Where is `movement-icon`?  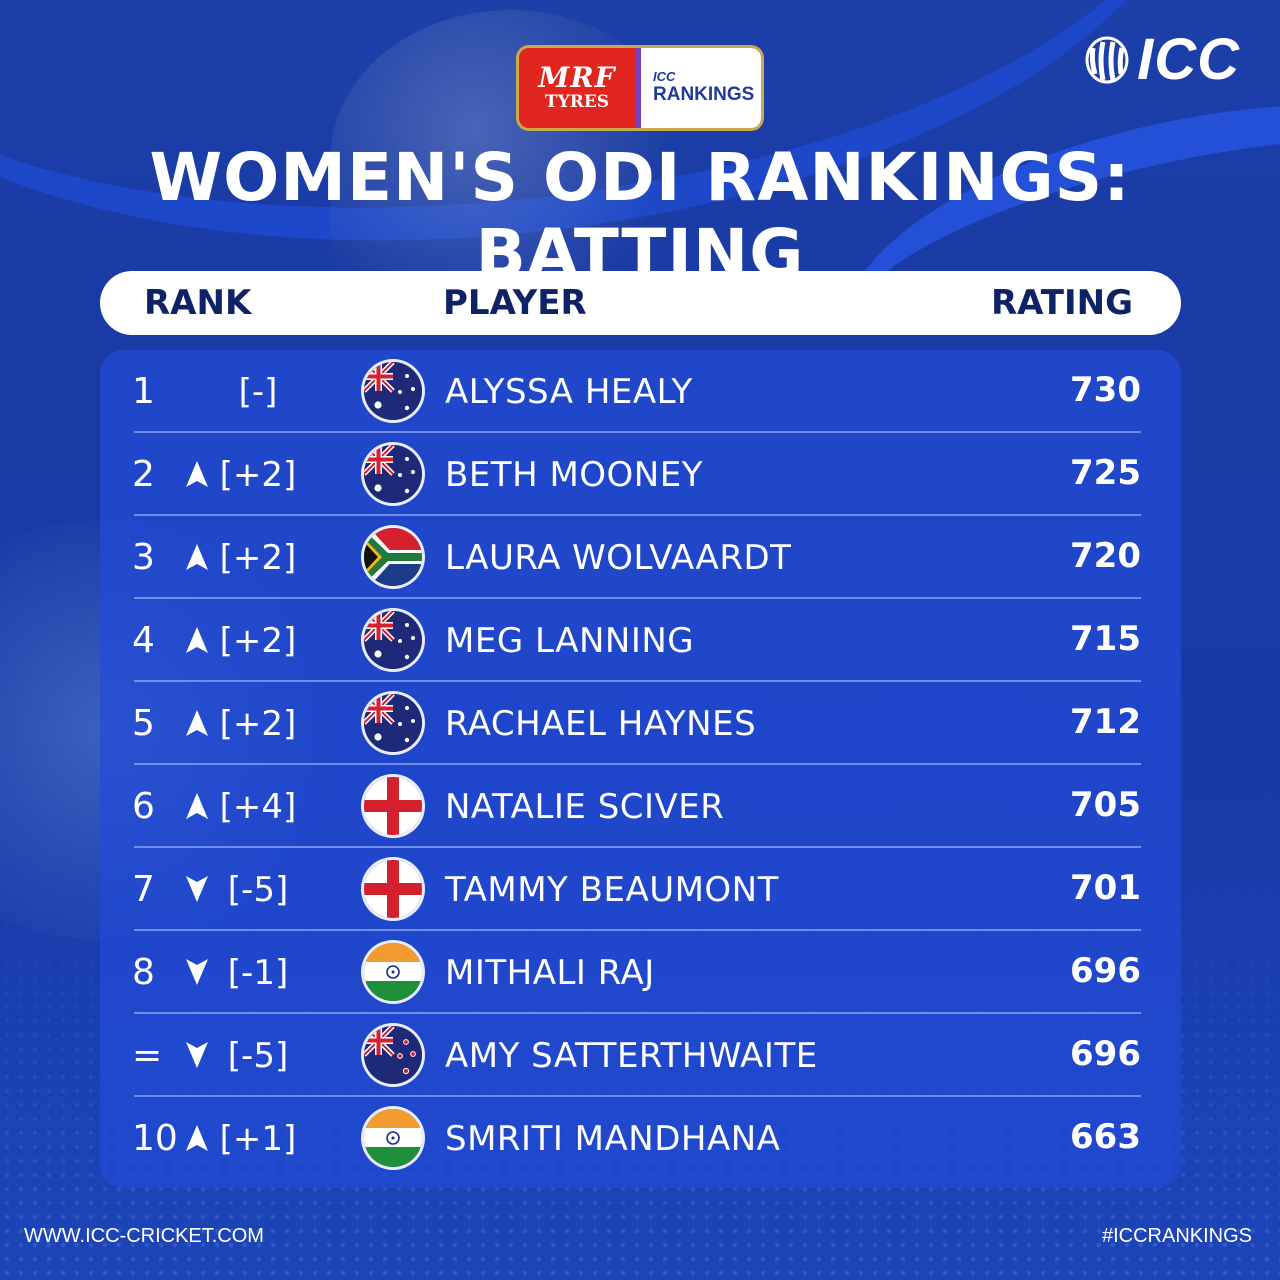 movement-icon is located at coordinates (197, 391).